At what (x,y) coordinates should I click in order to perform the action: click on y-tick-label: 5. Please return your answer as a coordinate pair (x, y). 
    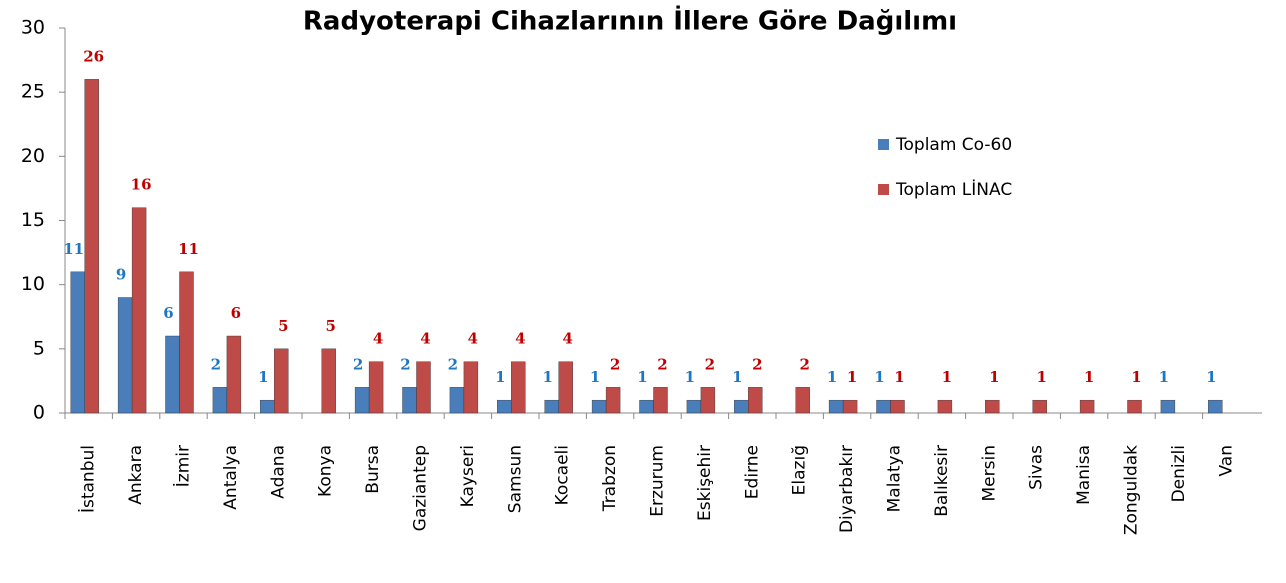
    Looking at the image, I should click on (39, 348).